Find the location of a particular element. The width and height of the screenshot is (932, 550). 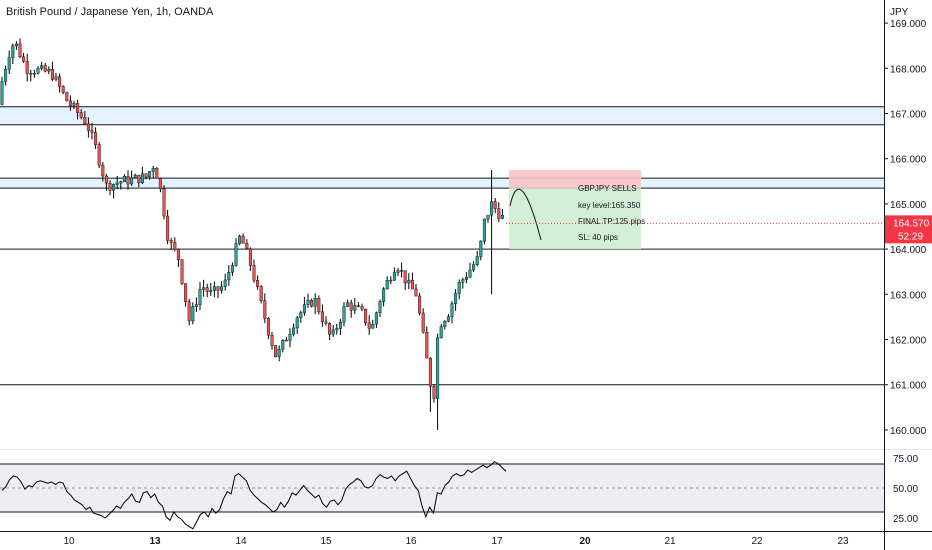

position-note-2: FINAL TP:125 pips is located at coordinates (611, 221).